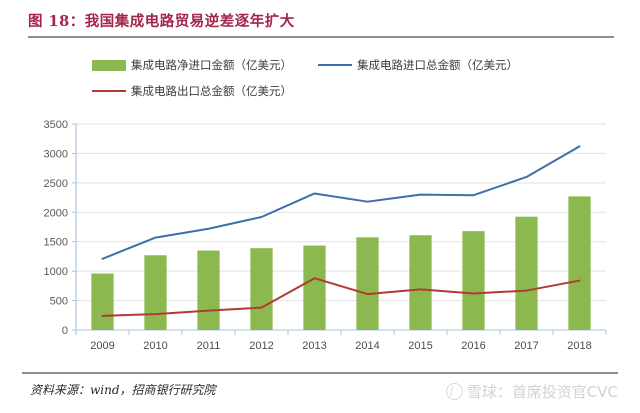 The height and width of the screenshot is (413, 640). What do you see at coordinates (320, 23) in the screenshot?
I see `figure-title-row: 图 18：我国集成电路贸易逆差逐年扩大` at bounding box center [320, 23].